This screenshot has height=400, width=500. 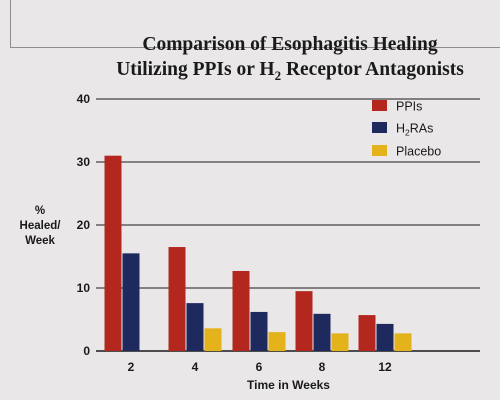 What do you see at coordinates (84, 162) in the screenshot?
I see `y-tick-label: 30` at bounding box center [84, 162].